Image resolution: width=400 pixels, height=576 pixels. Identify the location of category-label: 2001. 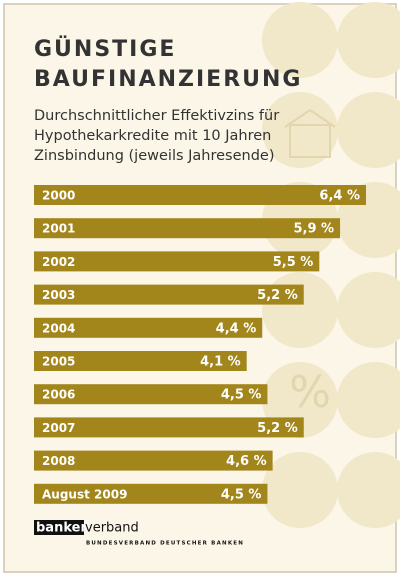
(58, 229).